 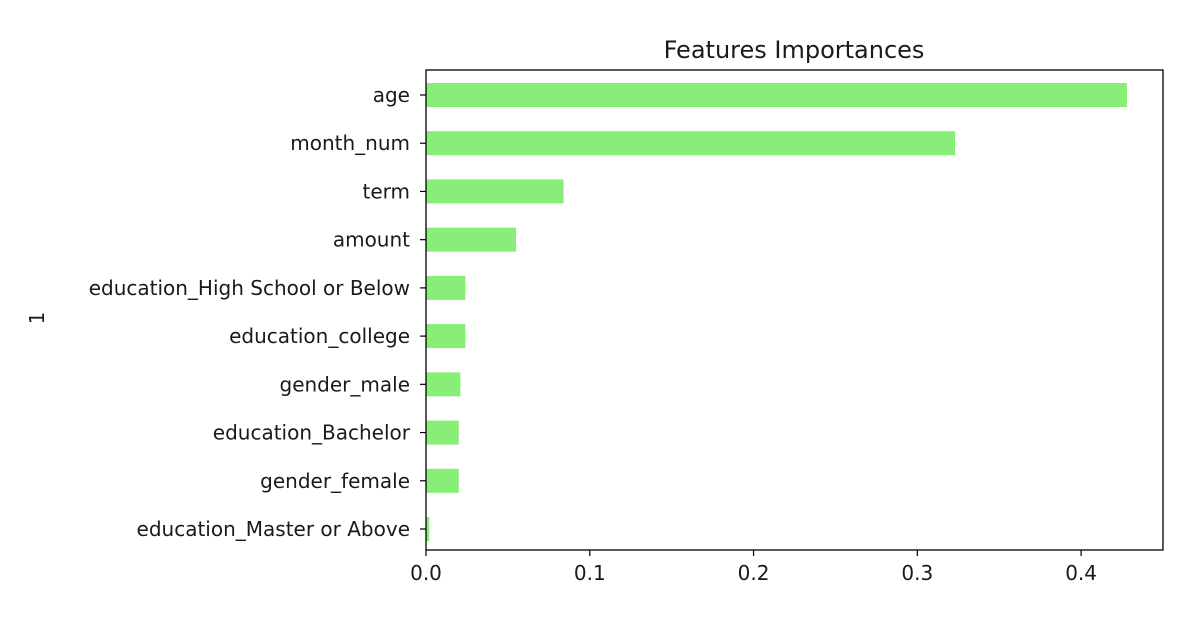 I want to click on category-label-4: education_High School or Below, so click(x=249, y=288).